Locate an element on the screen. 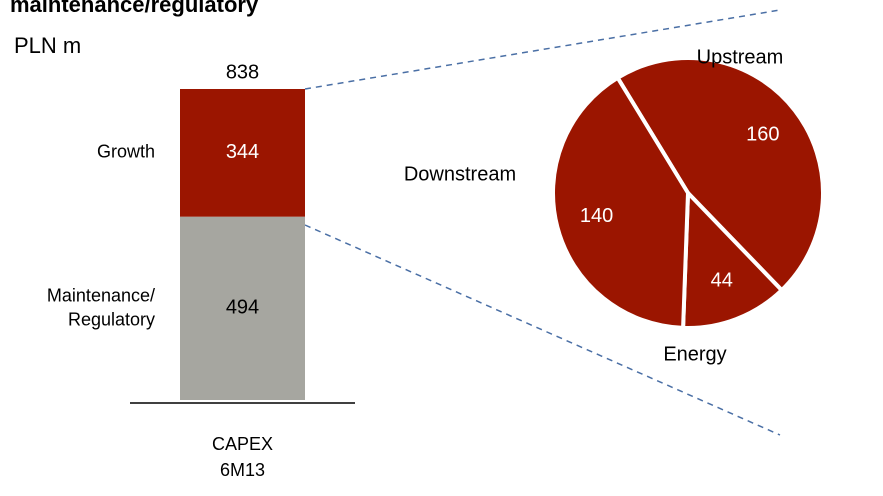  data-label: 494 is located at coordinates (242, 308).